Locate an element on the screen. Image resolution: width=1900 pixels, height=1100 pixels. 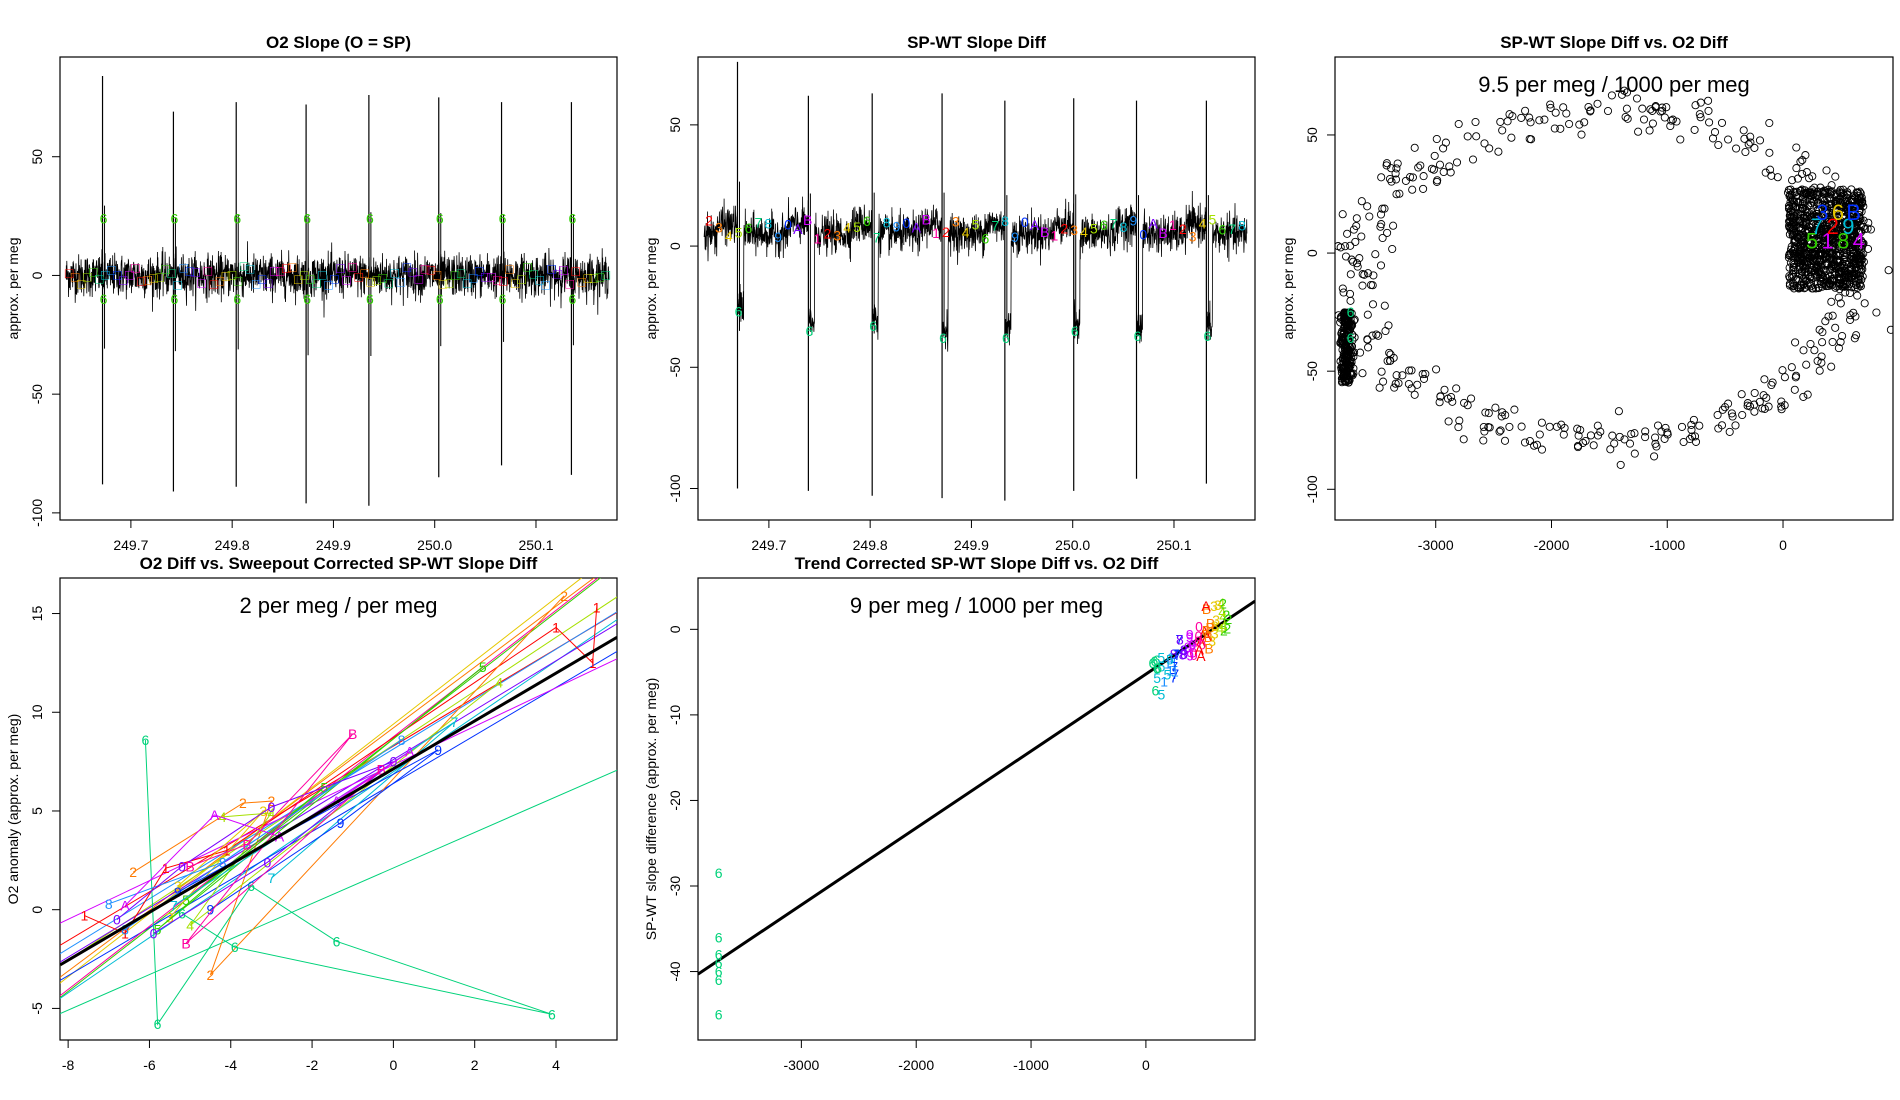
cluster-point: 2 is located at coordinates (1228, 619).